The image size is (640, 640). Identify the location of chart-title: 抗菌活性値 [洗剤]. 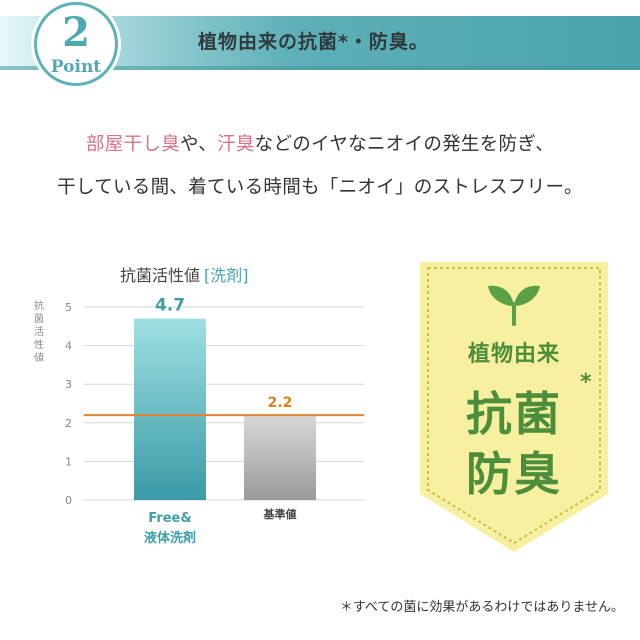
(184, 274).